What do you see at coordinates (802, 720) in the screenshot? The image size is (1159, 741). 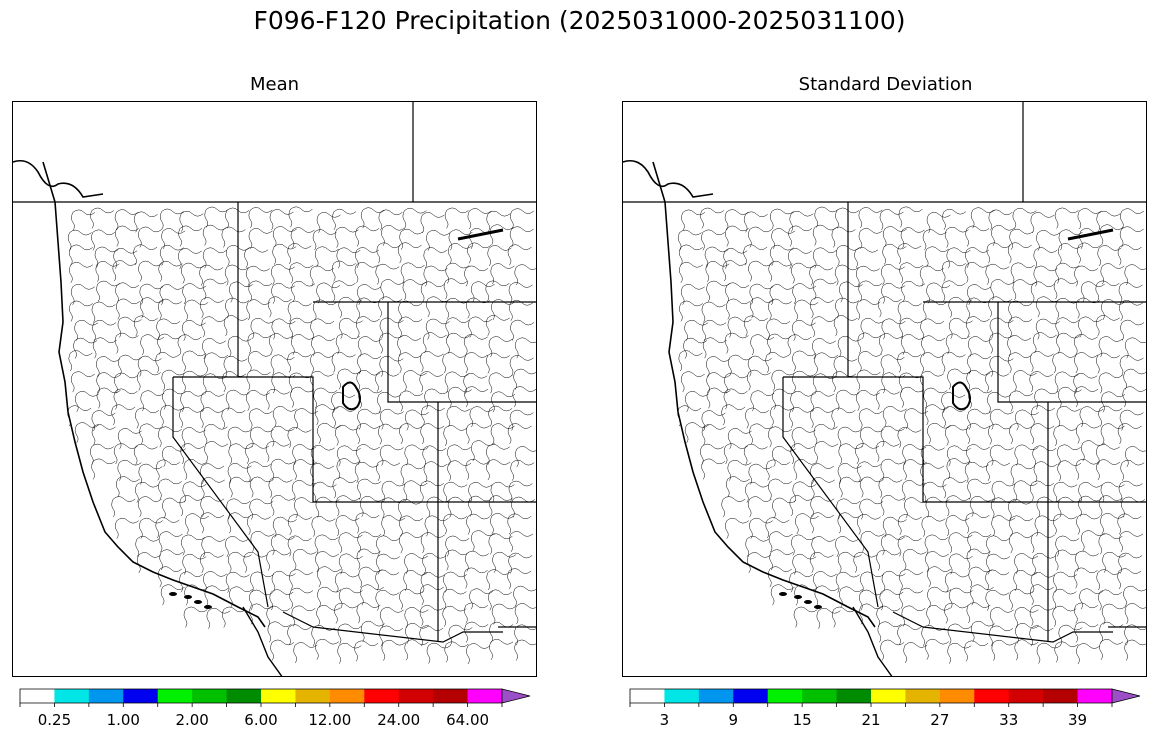 I see `colorbar-tick-label: 15` at bounding box center [802, 720].